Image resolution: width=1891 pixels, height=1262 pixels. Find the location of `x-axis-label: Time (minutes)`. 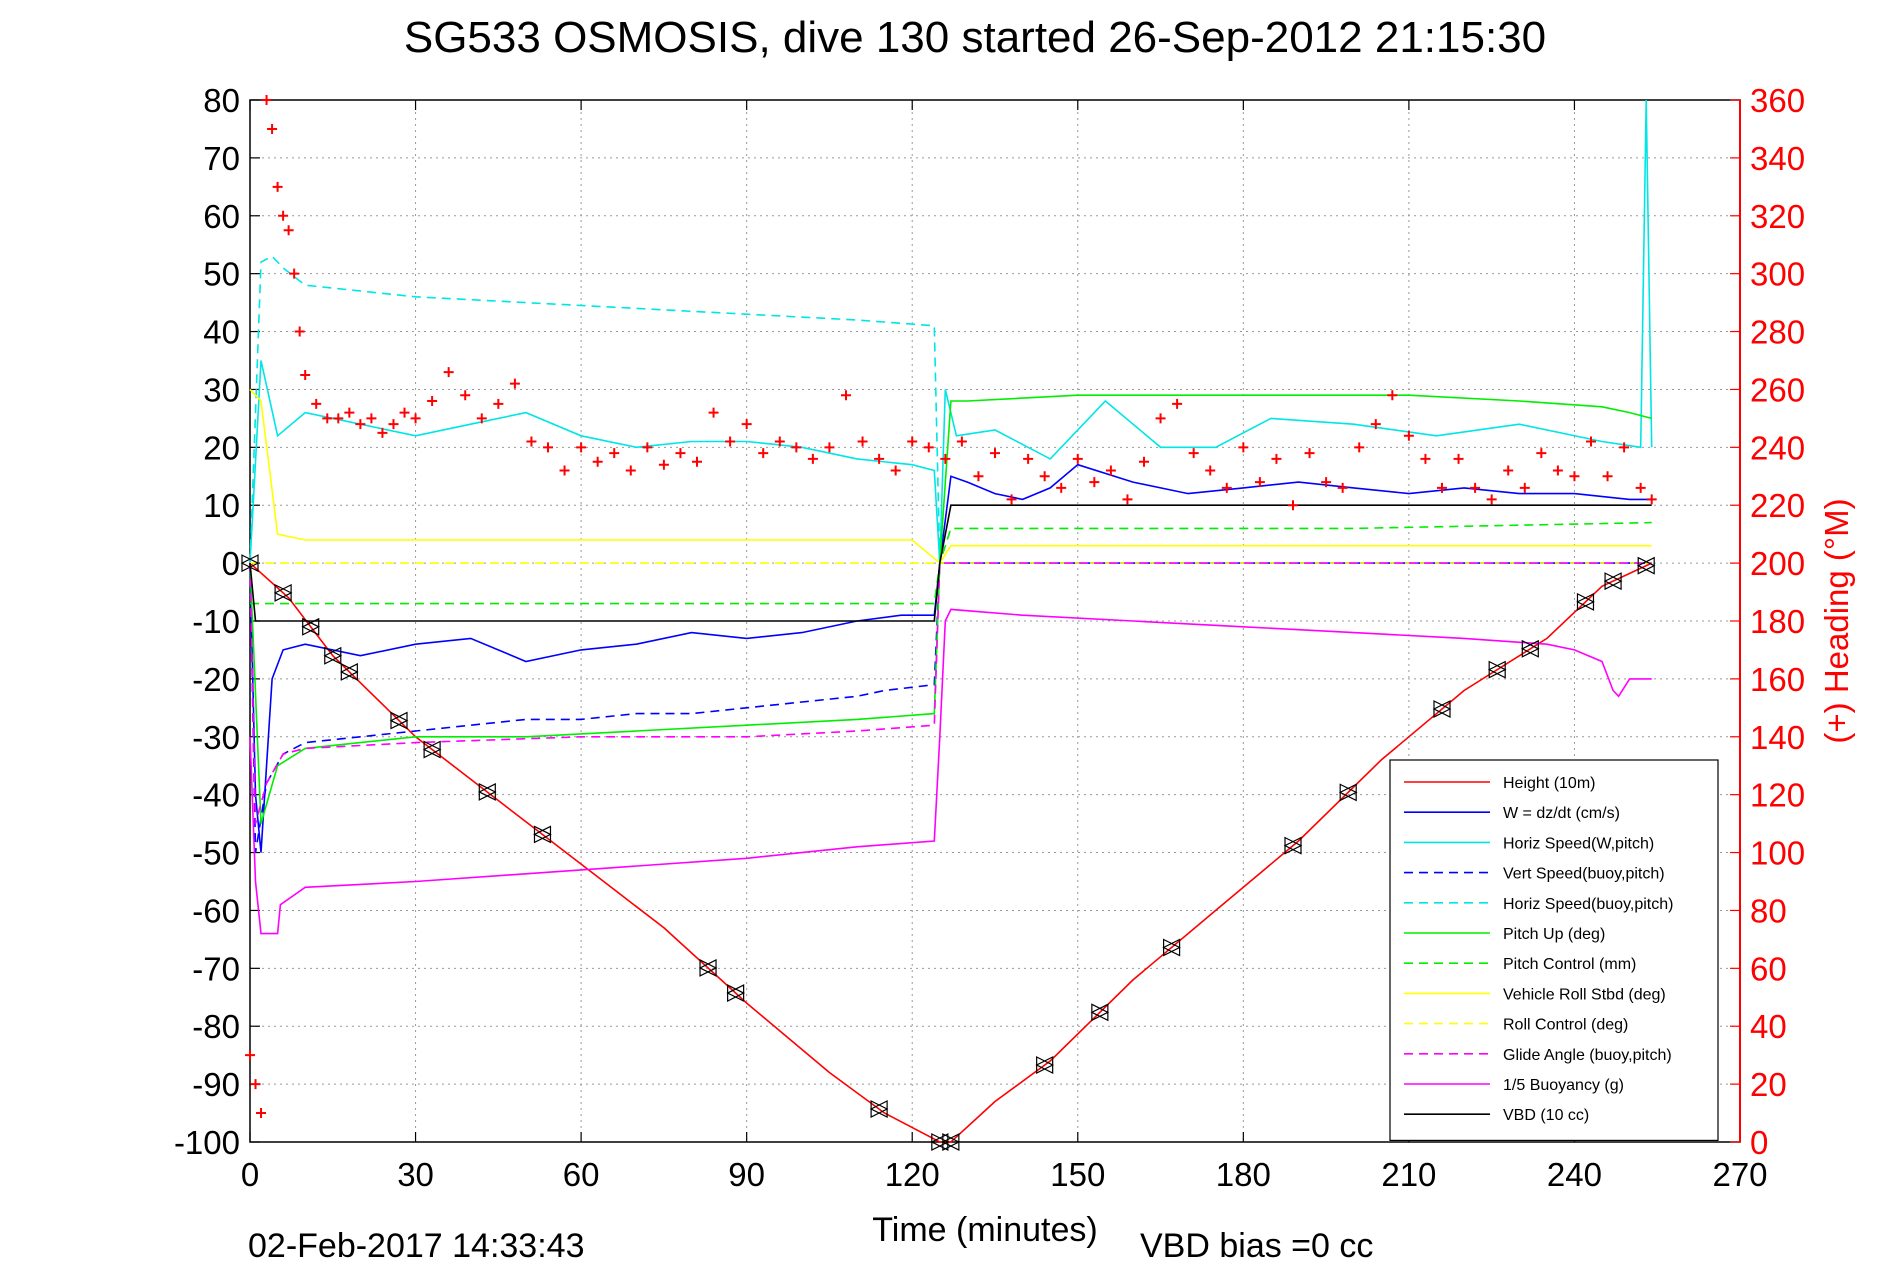

x-axis-label: Time (minutes) is located at coordinates (984, 1230).